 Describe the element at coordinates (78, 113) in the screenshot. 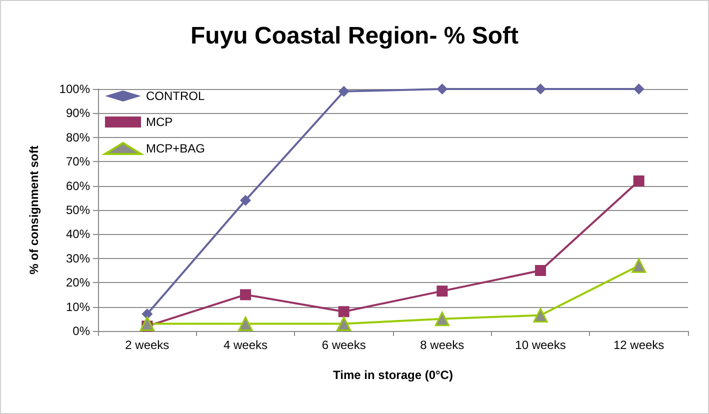

I see `y-tick-label: 90%` at that location.